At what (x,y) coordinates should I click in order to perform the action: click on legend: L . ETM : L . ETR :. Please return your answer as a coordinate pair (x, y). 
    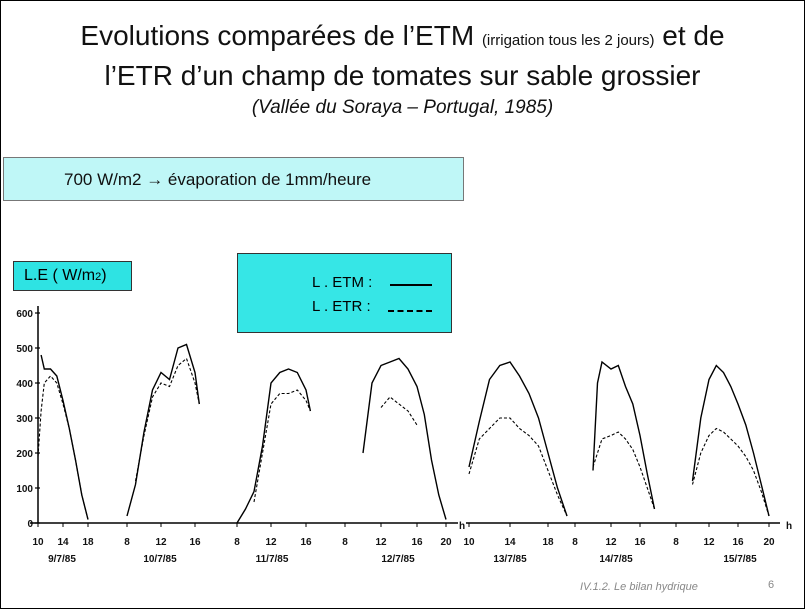
    Looking at the image, I should click on (344, 293).